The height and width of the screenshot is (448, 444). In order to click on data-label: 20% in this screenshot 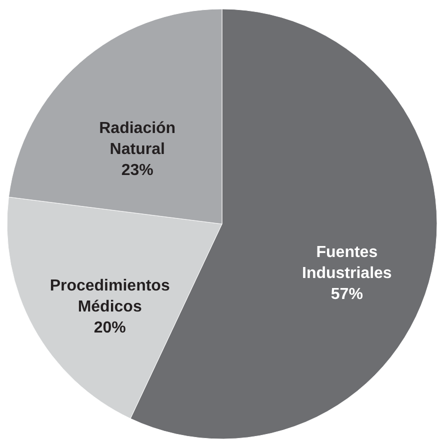, I will do `click(110, 328)`.